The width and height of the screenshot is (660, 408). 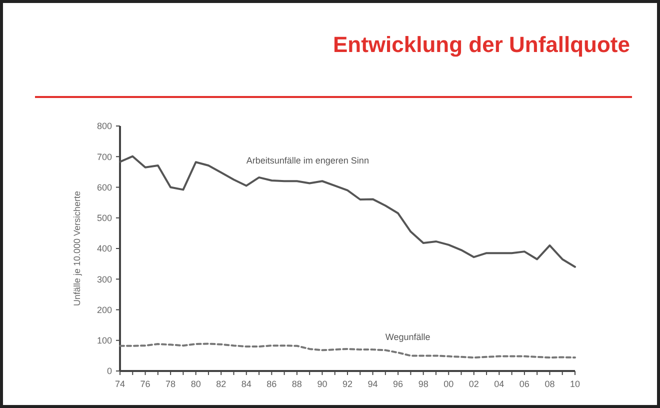 I want to click on chart-title: Entwicklung der Unfallquote, so click(x=481, y=44).